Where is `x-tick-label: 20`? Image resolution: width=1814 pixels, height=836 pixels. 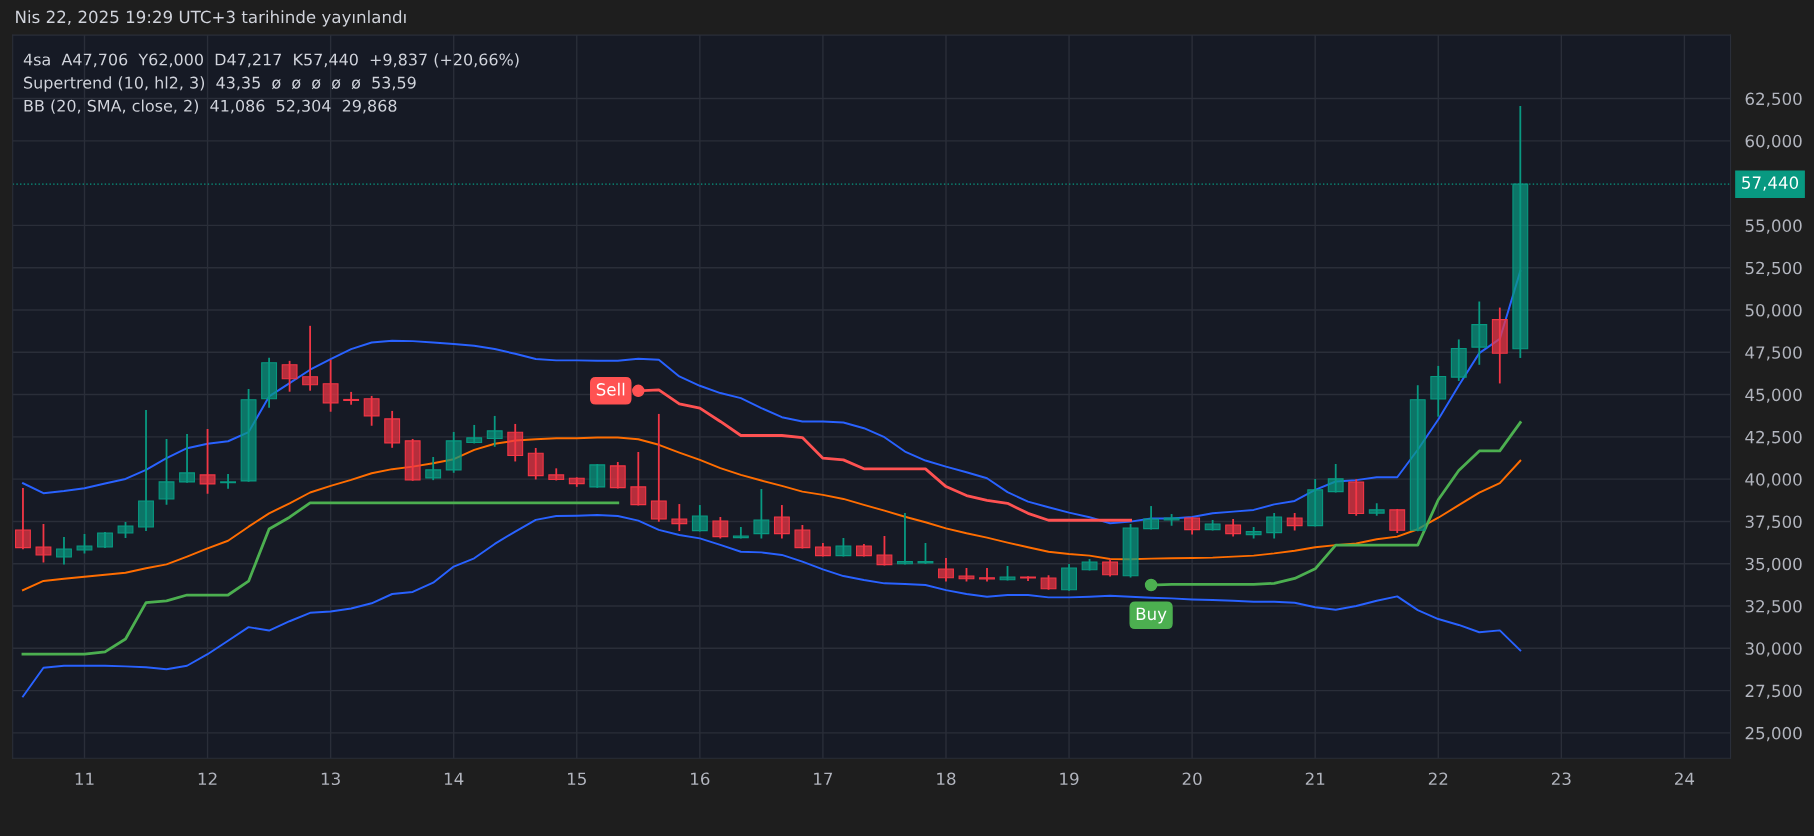
x-tick-label: 20 is located at coordinates (1192, 779).